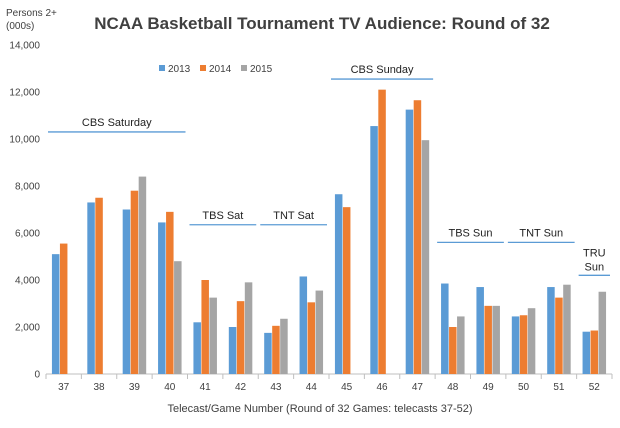  I want to click on y-axis-label-line2: (000s), so click(20, 26).